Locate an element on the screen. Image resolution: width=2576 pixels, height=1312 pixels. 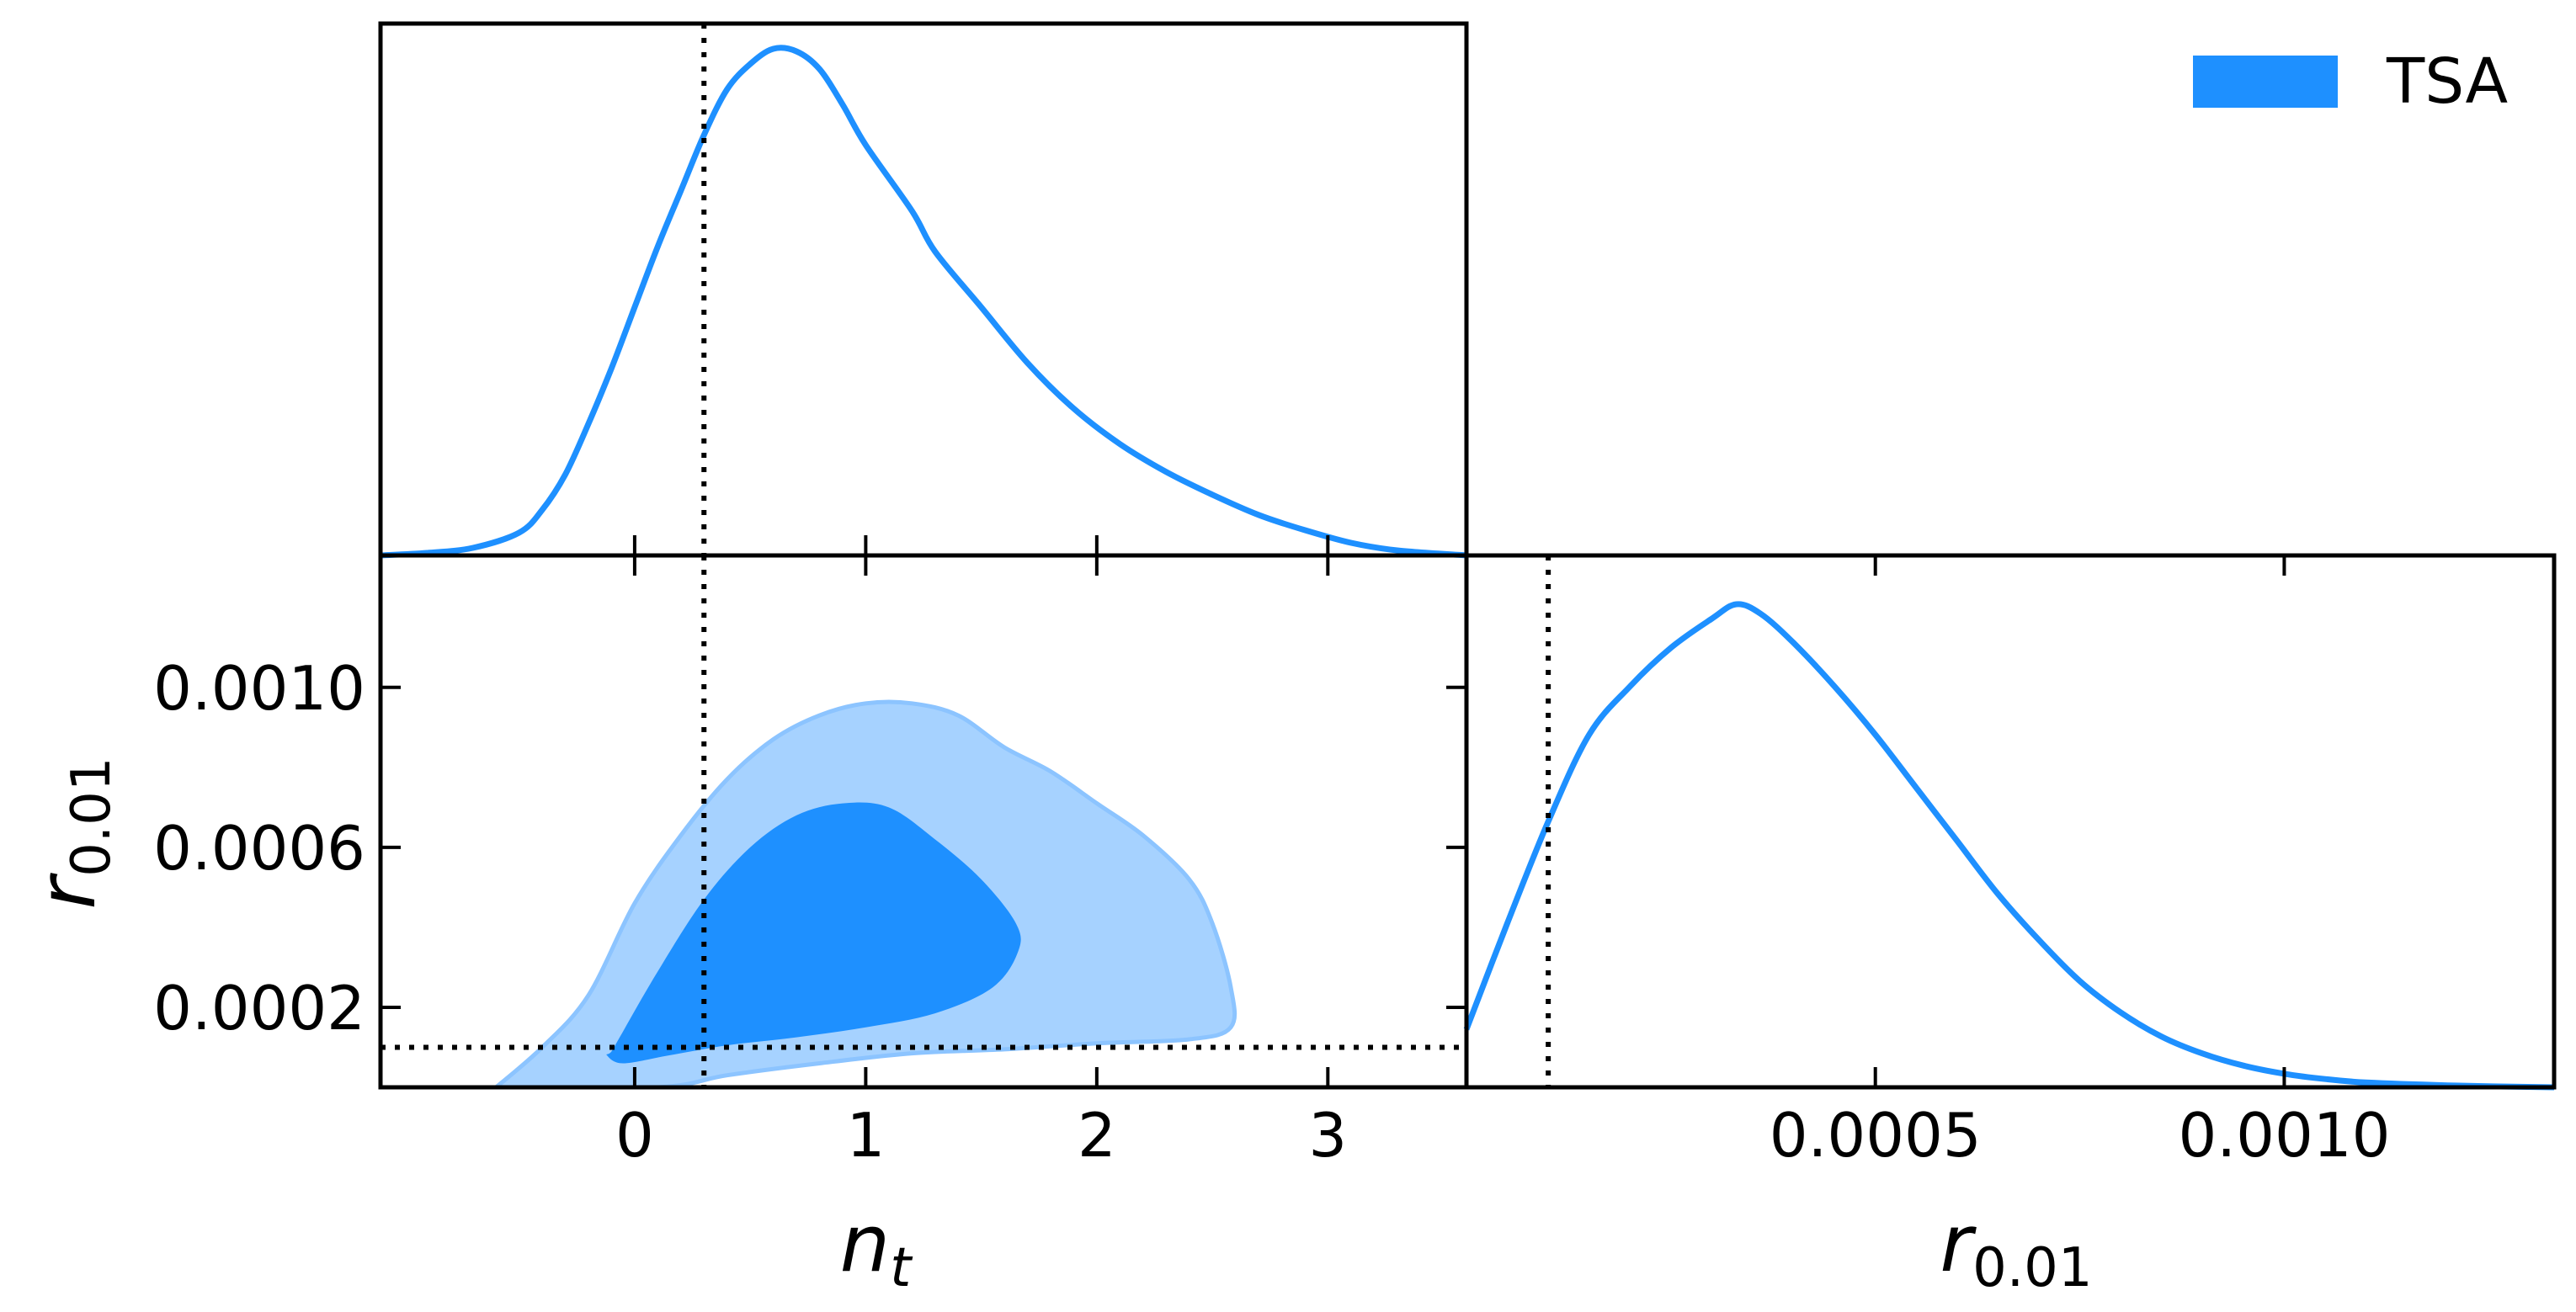
y-axis-label-r: r0.01 is located at coordinates (72, 833).